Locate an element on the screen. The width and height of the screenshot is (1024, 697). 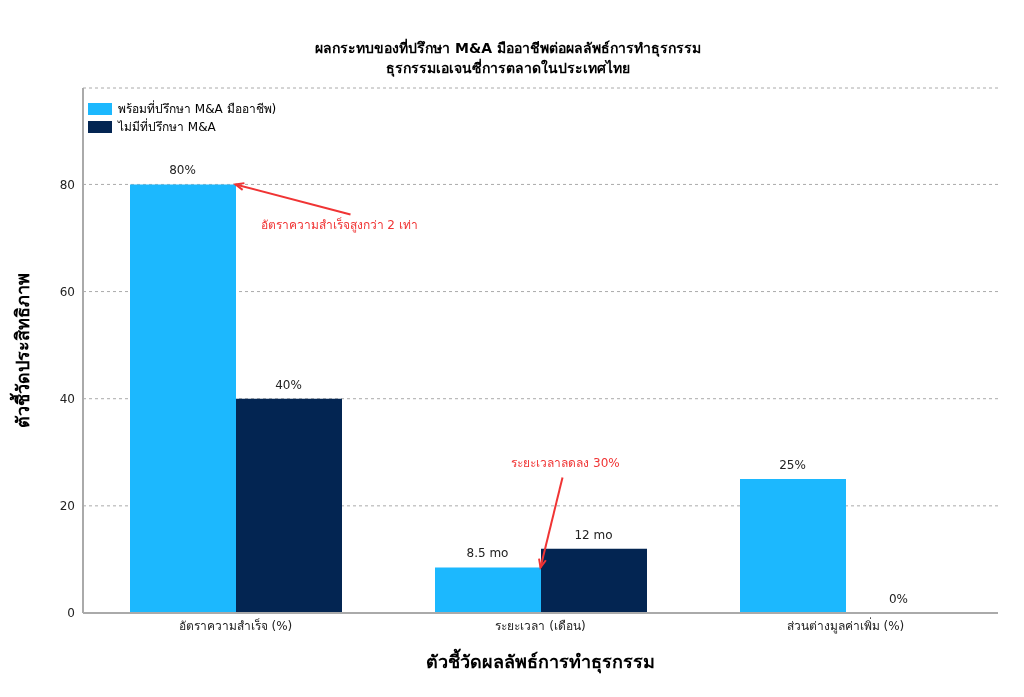
y-tick-label: 40 is located at coordinates (67, 398).